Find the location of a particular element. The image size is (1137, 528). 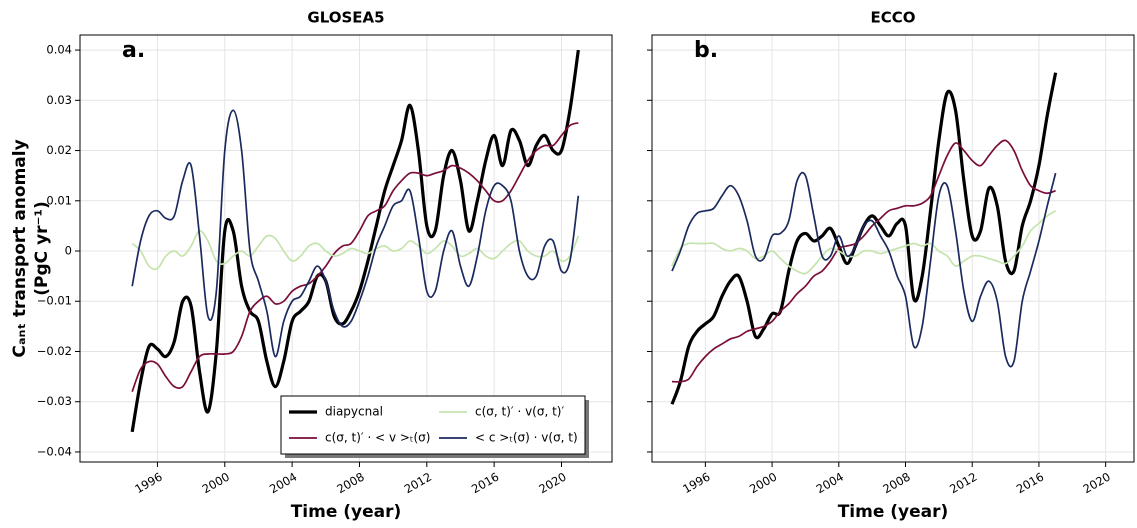

legend-label: c(σ, t)′ · v(σ, t)′ is located at coordinates (519, 412).